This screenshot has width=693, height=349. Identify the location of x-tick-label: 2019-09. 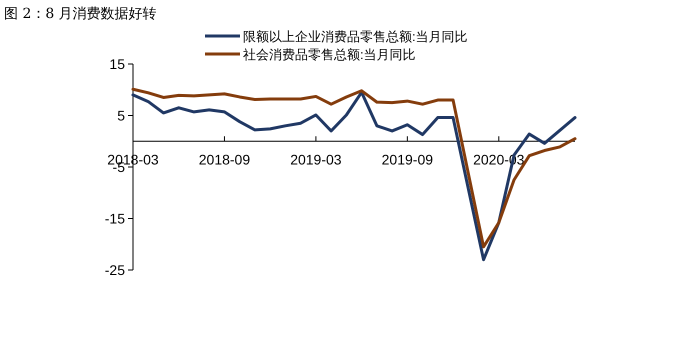
(408, 159).